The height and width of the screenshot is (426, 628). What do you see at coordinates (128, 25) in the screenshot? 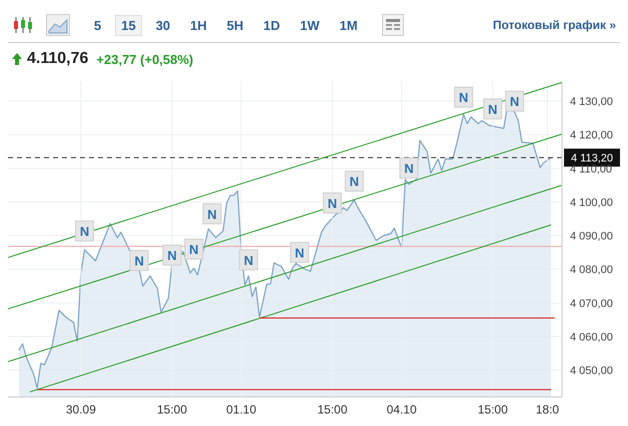
I see `text: 15` at bounding box center [128, 25].